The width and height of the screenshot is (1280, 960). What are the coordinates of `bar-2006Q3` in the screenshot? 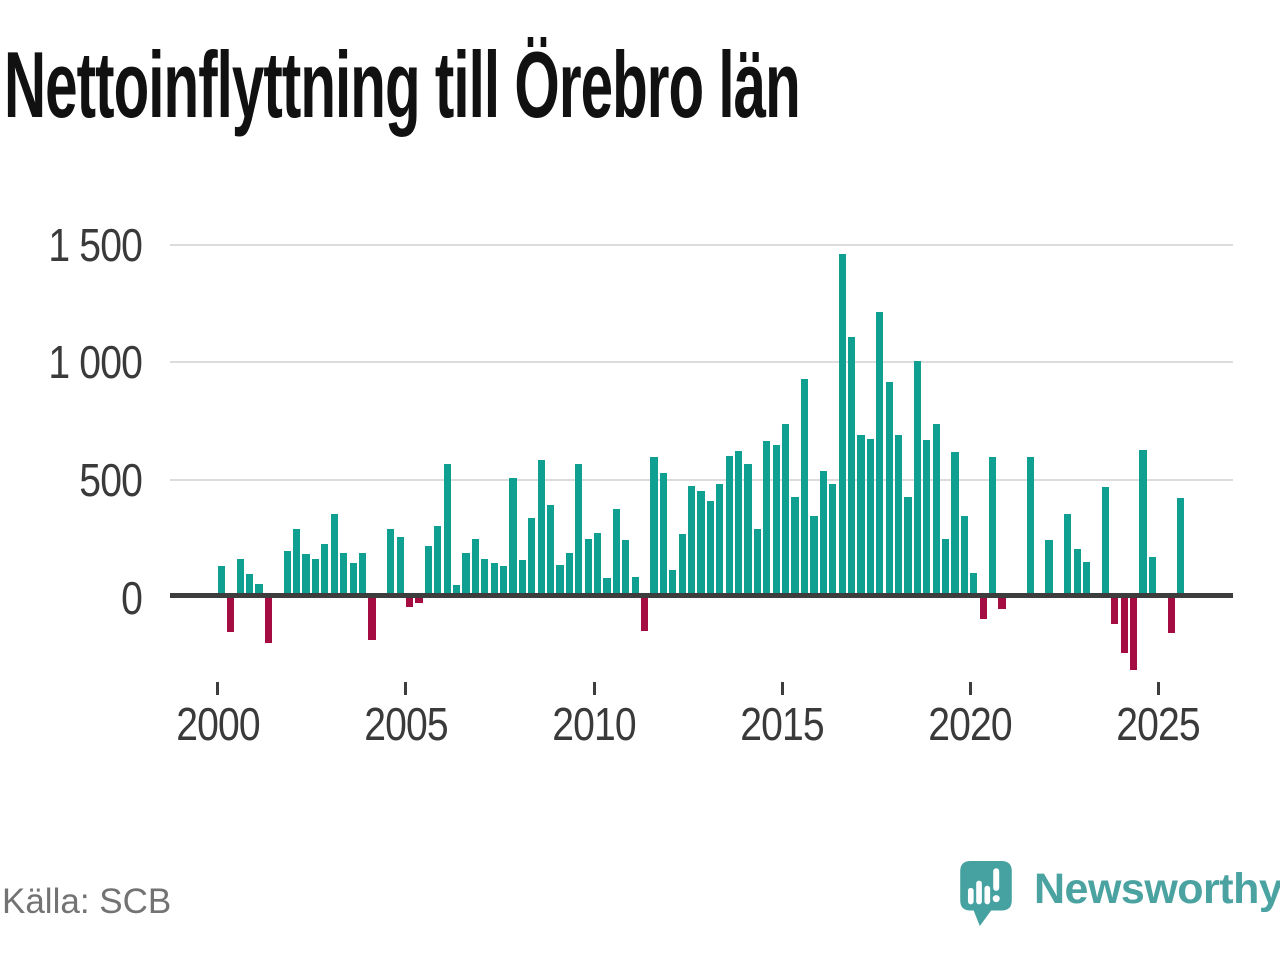 It's located at (466, 575).